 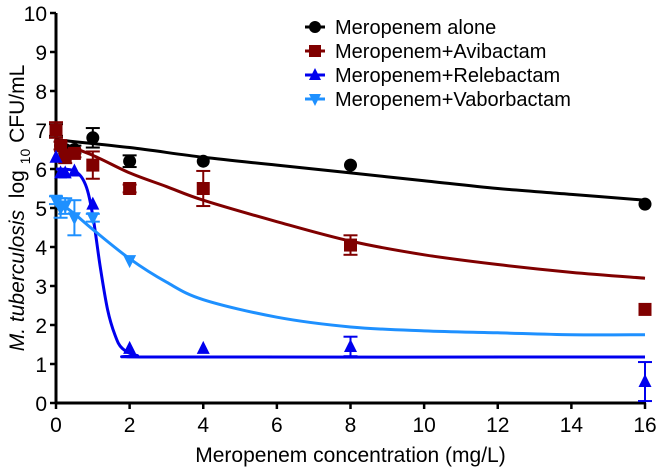 What do you see at coordinates (41, 131) in the screenshot?
I see `y-tick-label: 7` at bounding box center [41, 131].